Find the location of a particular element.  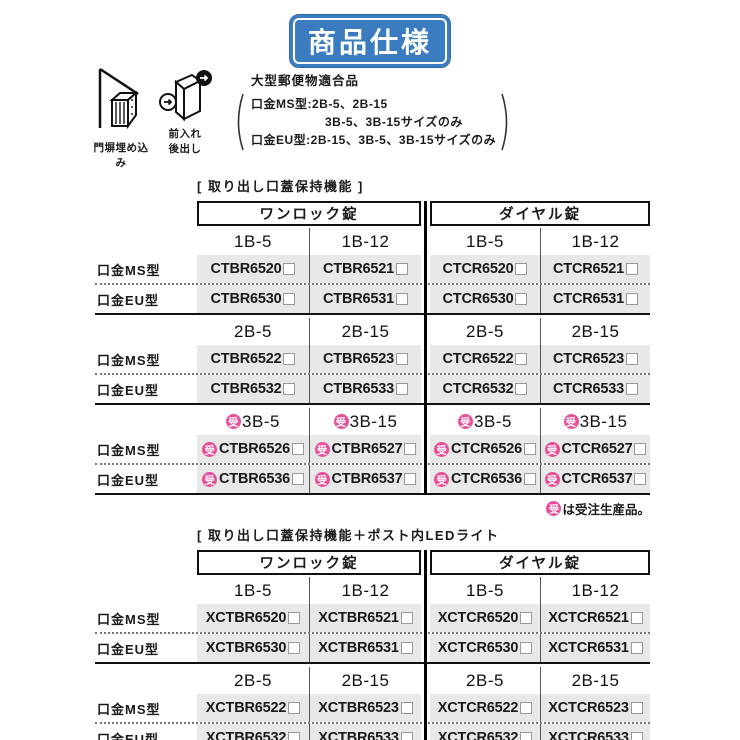

embed-in-wall-icon is located at coordinates (121, 102).